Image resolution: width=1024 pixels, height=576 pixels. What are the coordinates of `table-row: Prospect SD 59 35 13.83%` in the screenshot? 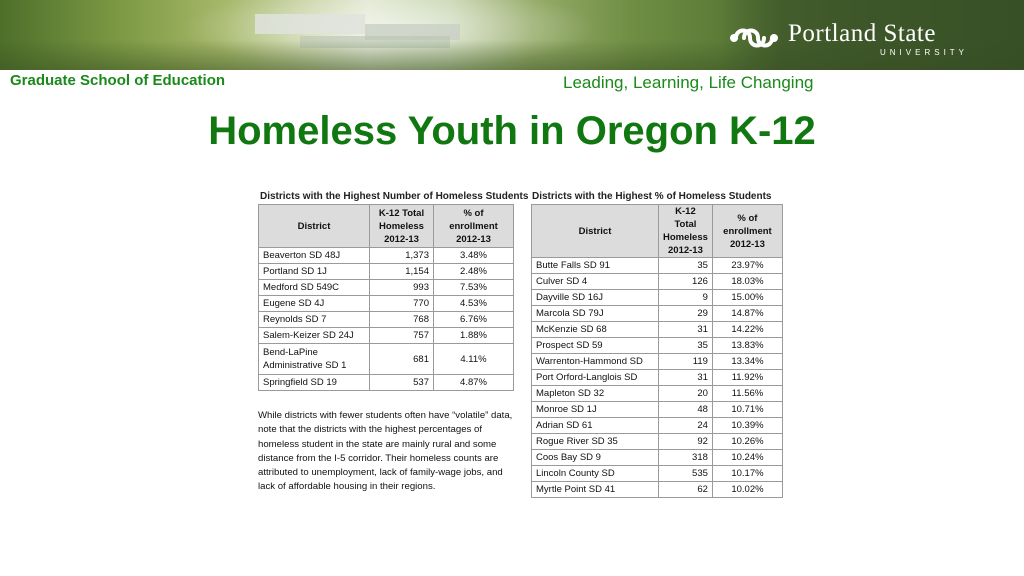 It's located at (657, 345).